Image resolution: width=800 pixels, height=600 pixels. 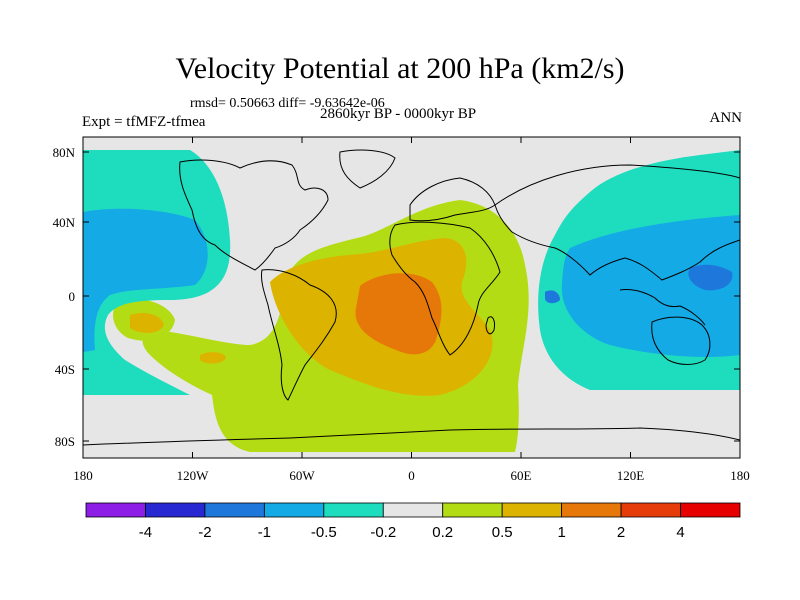 What do you see at coordinates (64, 222) in the screenshot?
I see `y-tick-label: 40N` at bounding box center [64, 222].